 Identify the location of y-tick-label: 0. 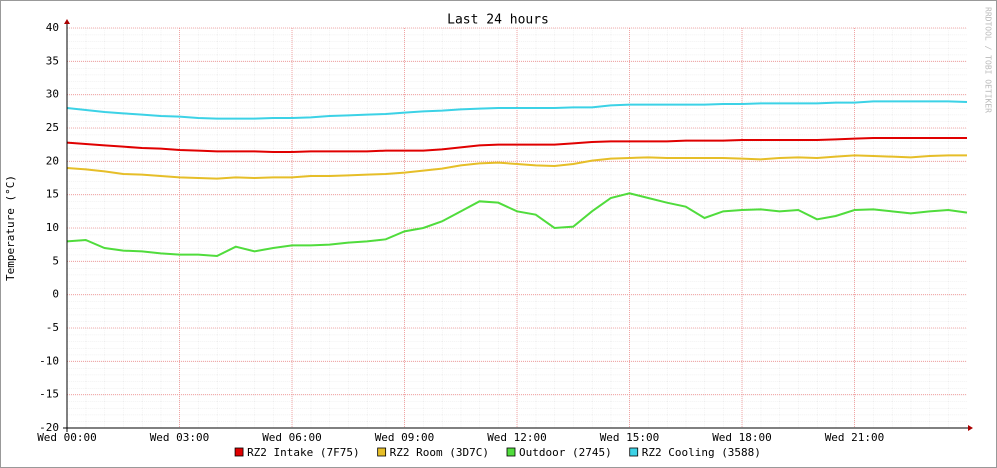
(55, 294).